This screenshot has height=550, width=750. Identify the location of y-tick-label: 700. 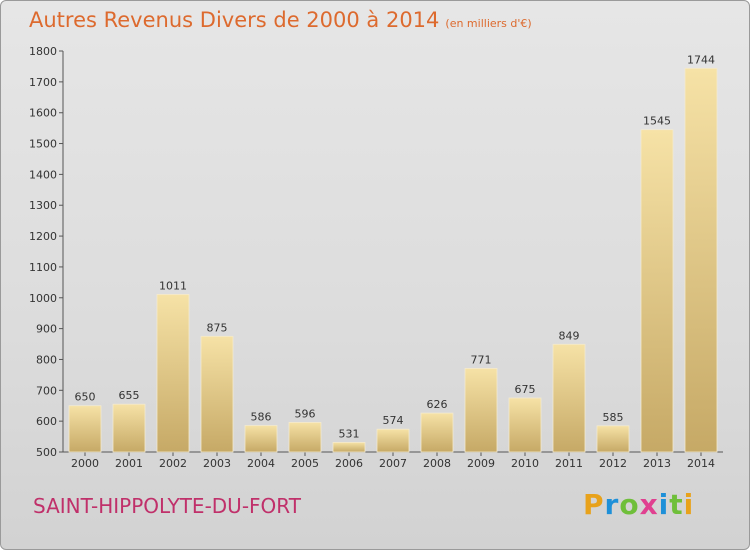
(46, 390).